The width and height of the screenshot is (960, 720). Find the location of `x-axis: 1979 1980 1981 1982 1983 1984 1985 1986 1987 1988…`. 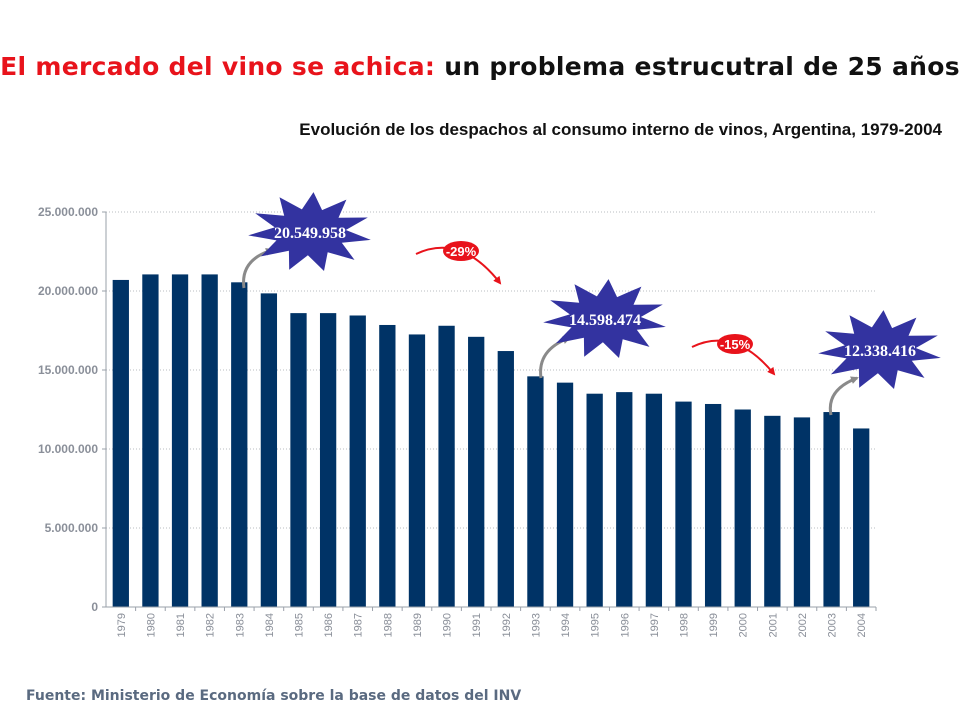

x-axis: 1979 1980 1981 1982 1983 1984 1985 1986 1987 1988… is located at coordinates (491, 621).